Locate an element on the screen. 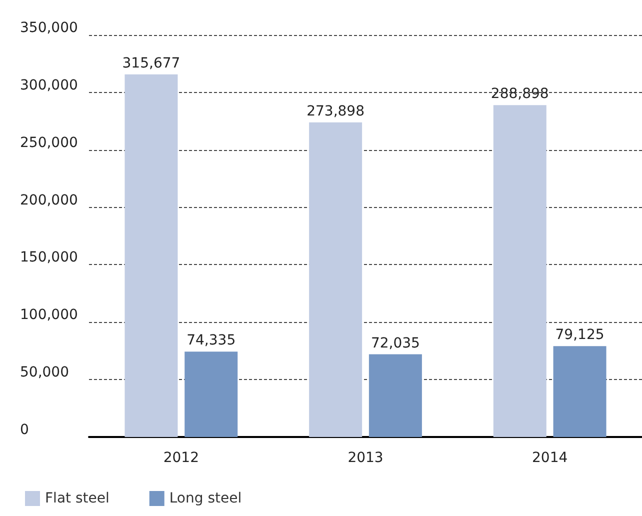  x-tick-label: 2013 is located at coordinates (366, 458).